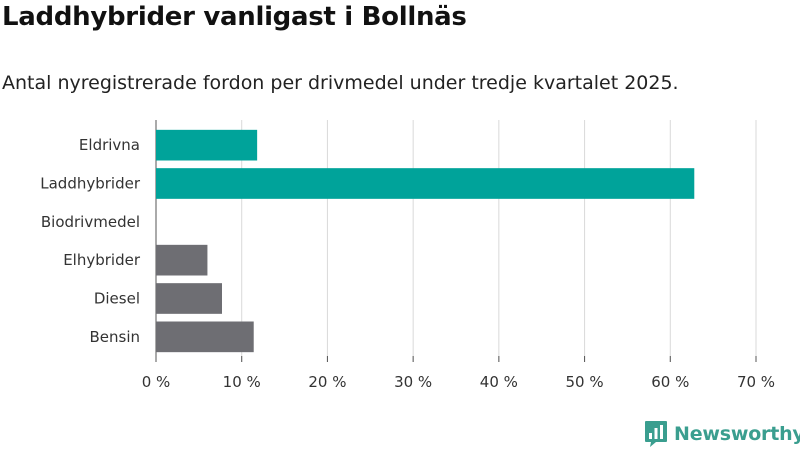  What do you see at coordinates (90, 222) in the screenshot?
I see `category-label: Biodrivmedel` at bounding box center [90, 222].